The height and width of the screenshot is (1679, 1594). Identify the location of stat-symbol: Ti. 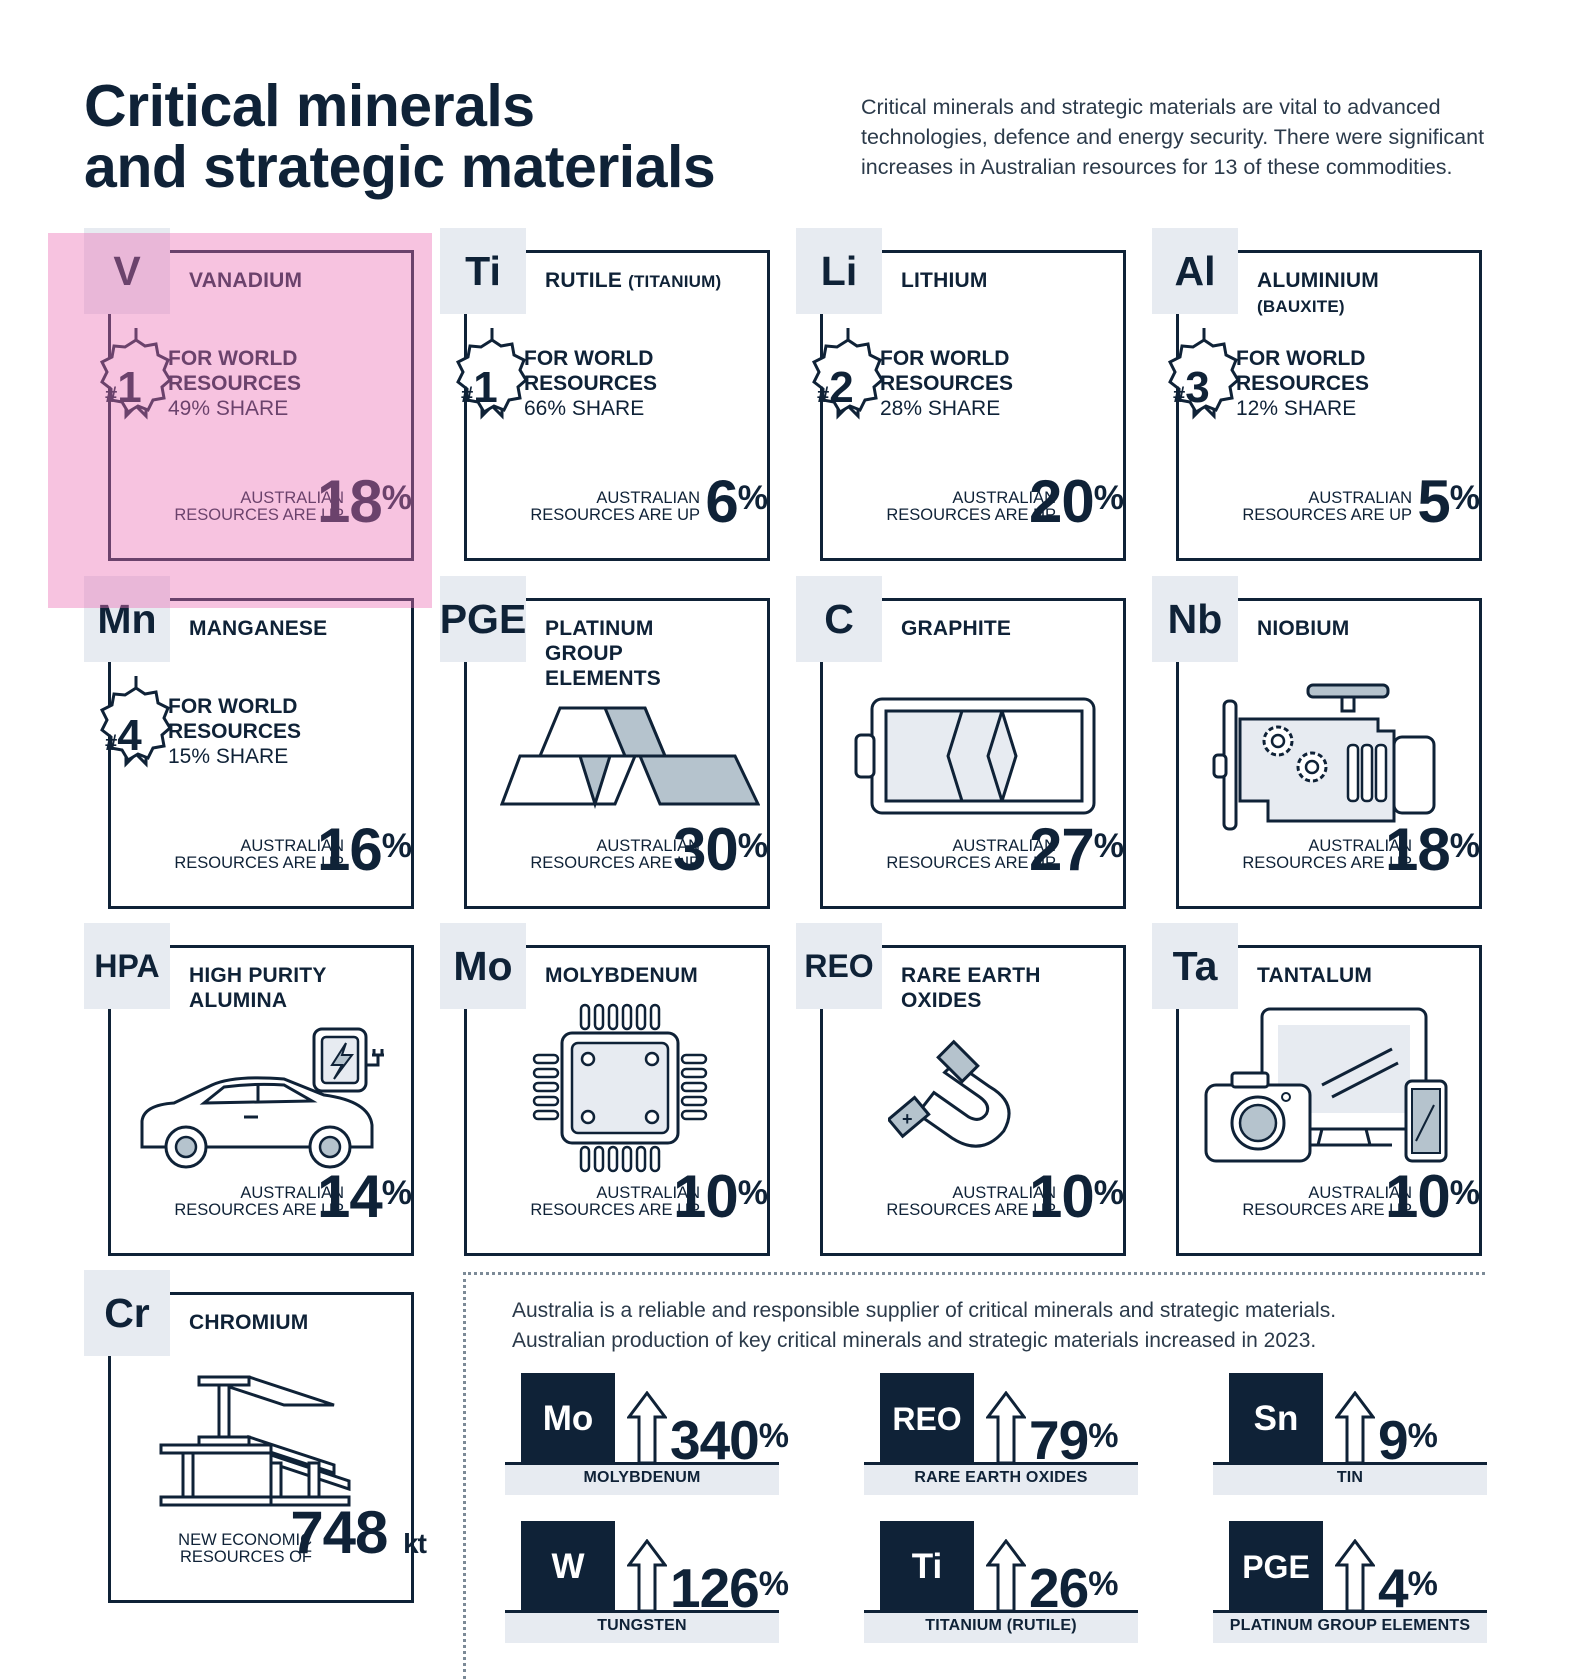
(927, 1567).